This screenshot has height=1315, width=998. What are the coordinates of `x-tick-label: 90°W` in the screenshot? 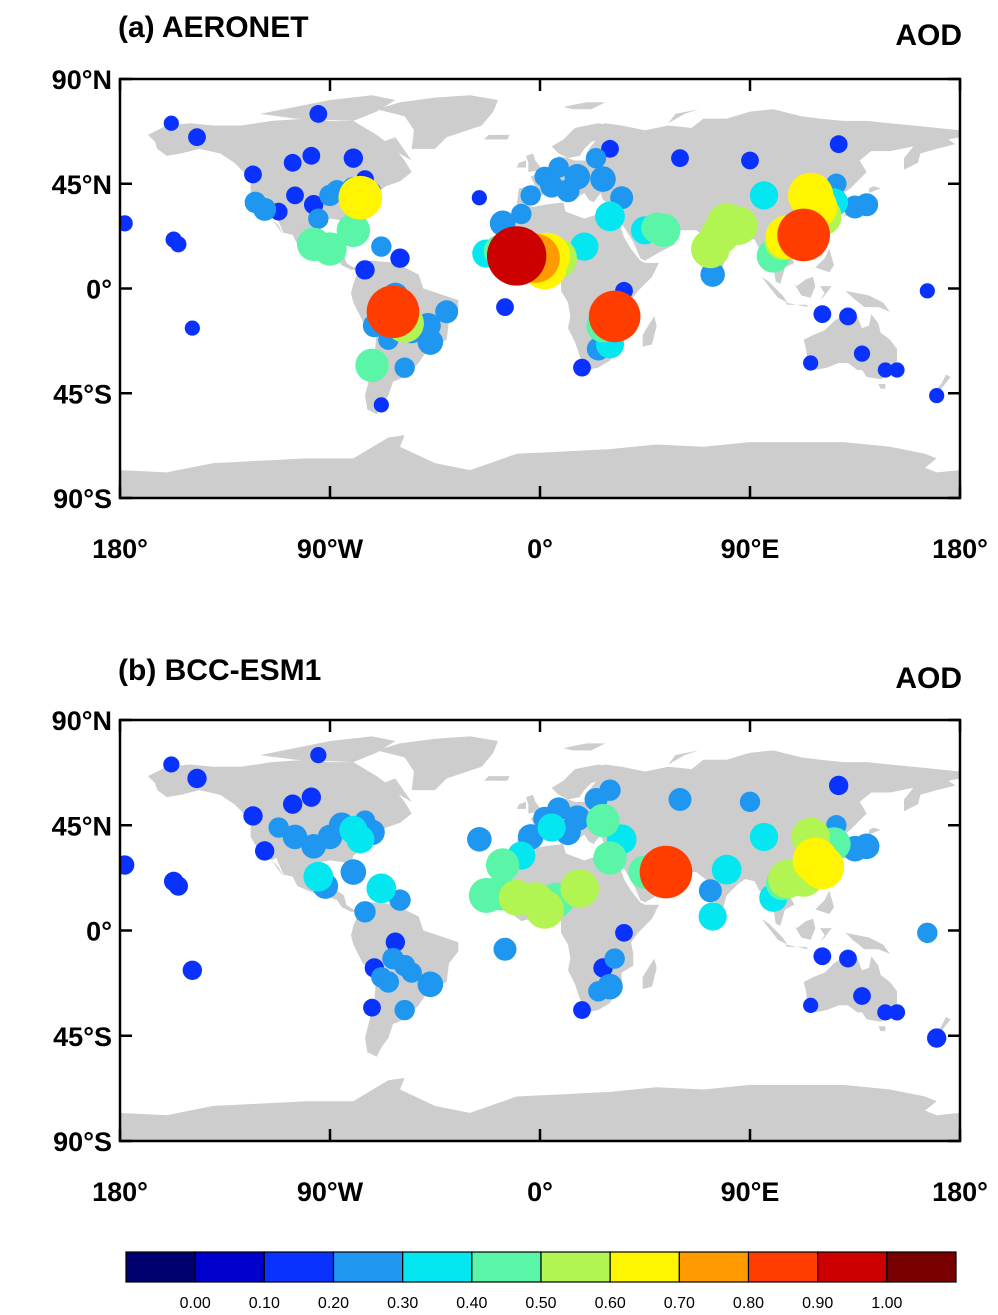 It's located at (330, 1192).